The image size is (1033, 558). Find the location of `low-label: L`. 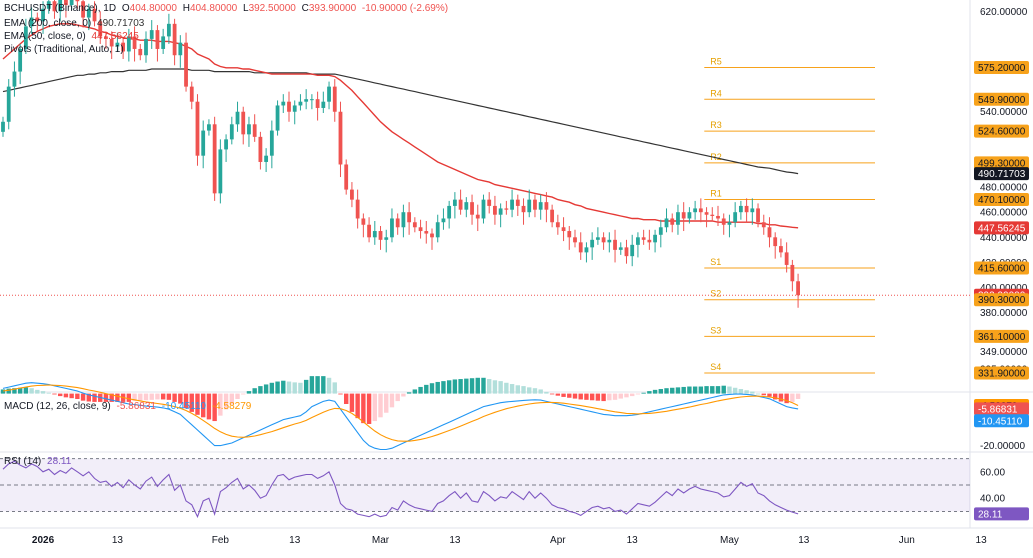

low-label: L is located at coordinates (246, 8).